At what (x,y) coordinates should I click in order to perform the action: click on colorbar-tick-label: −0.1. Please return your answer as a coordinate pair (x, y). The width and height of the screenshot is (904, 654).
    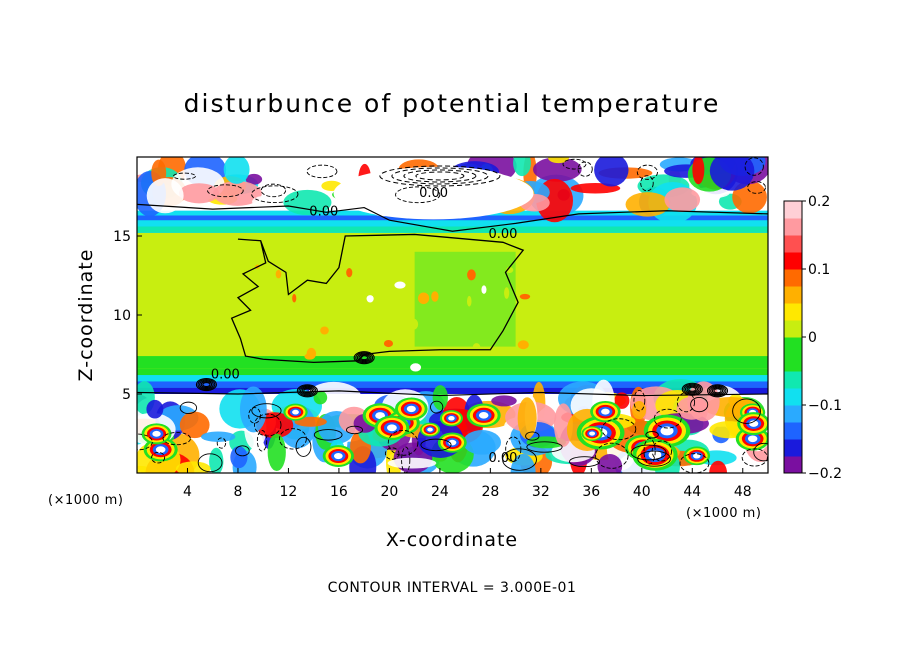
    Looking at the image, I should click on (825, 406).